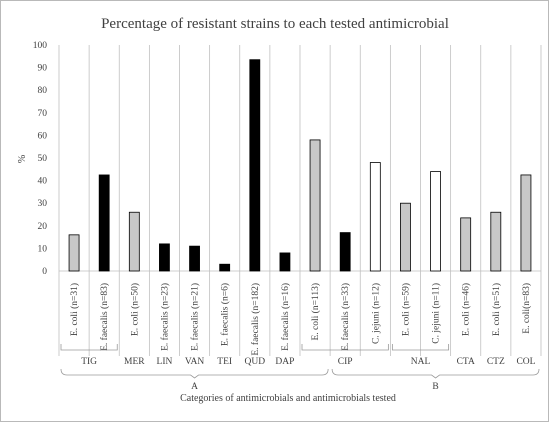 The width and height of the screenshot is (550, 428). What do you see at coordinates (435, 387) in the screenshot?
I see `category-label: B` at bounding box center [435, 387].